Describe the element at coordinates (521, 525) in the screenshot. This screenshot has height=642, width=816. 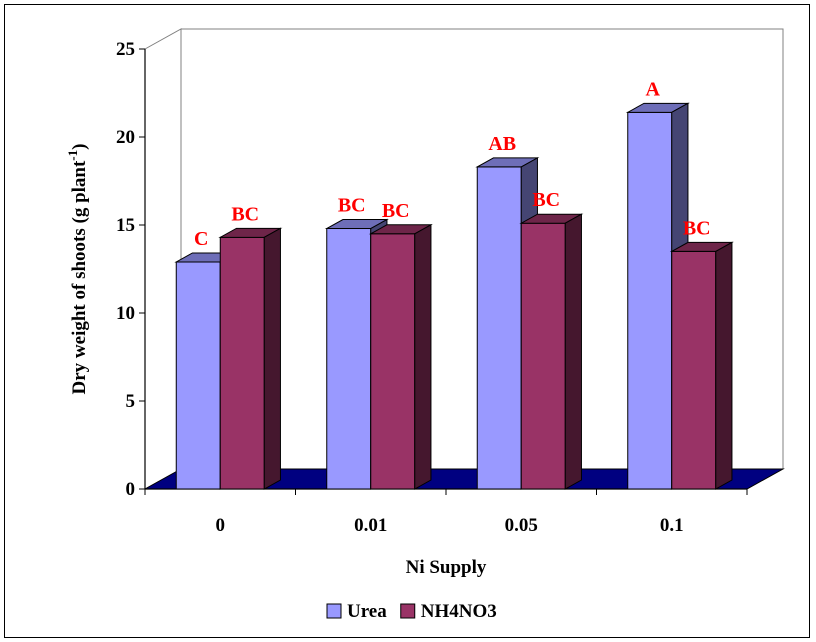
I see `x-tick-label: 0.05` at that location.